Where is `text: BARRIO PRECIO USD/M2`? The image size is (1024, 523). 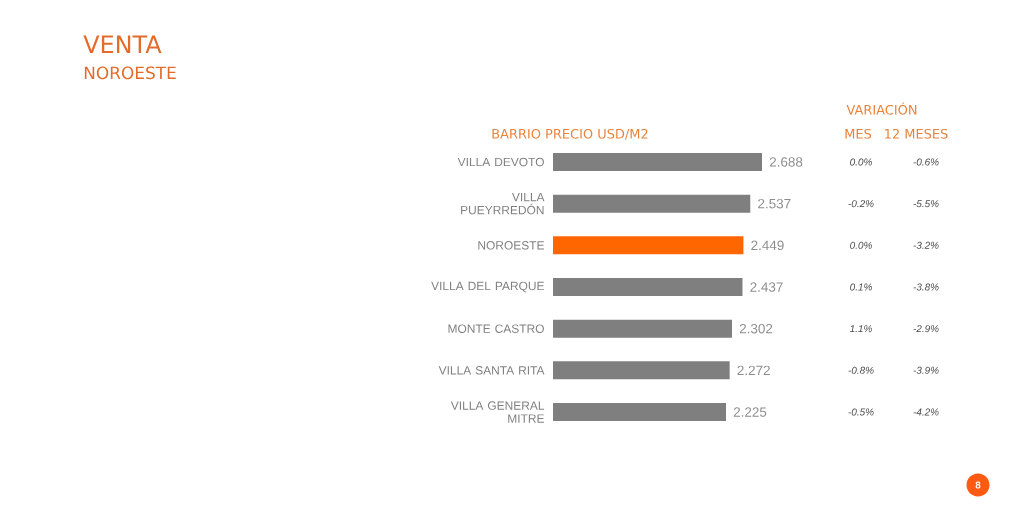 text: BARRIO PRECIO USD/M2 is located at coordinates (570, 134).